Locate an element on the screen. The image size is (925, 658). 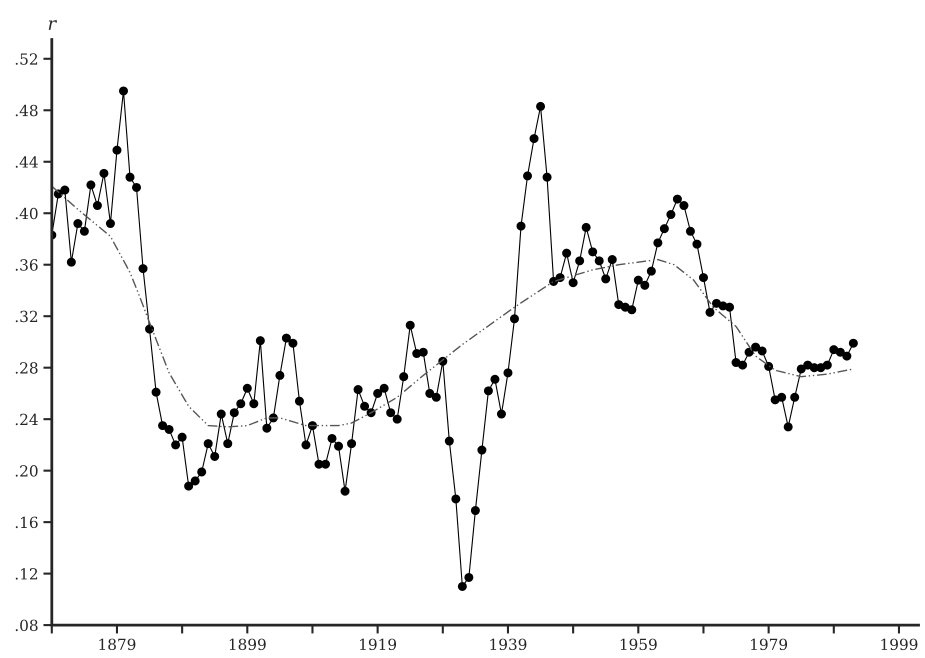
y-tick-label: .16 is located at coordinates (27, 522).